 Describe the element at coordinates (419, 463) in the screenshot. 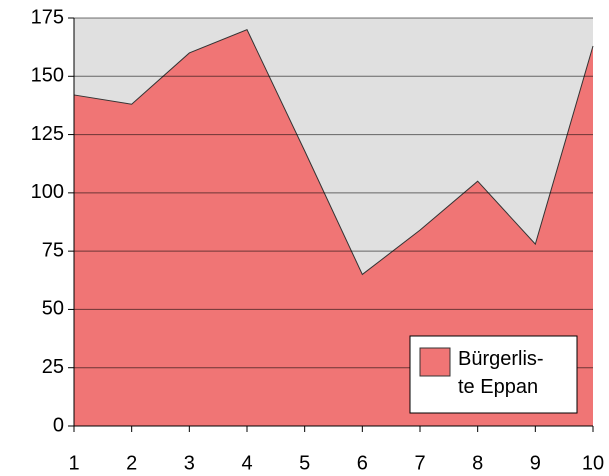

I see `x-tick-label: 7` at that location.